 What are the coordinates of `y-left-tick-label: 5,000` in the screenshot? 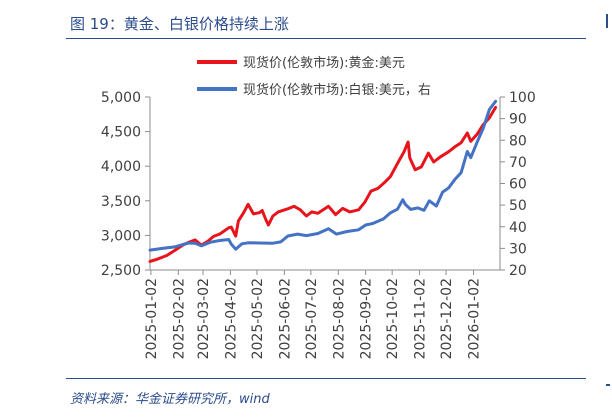 It's located at (121, 98).